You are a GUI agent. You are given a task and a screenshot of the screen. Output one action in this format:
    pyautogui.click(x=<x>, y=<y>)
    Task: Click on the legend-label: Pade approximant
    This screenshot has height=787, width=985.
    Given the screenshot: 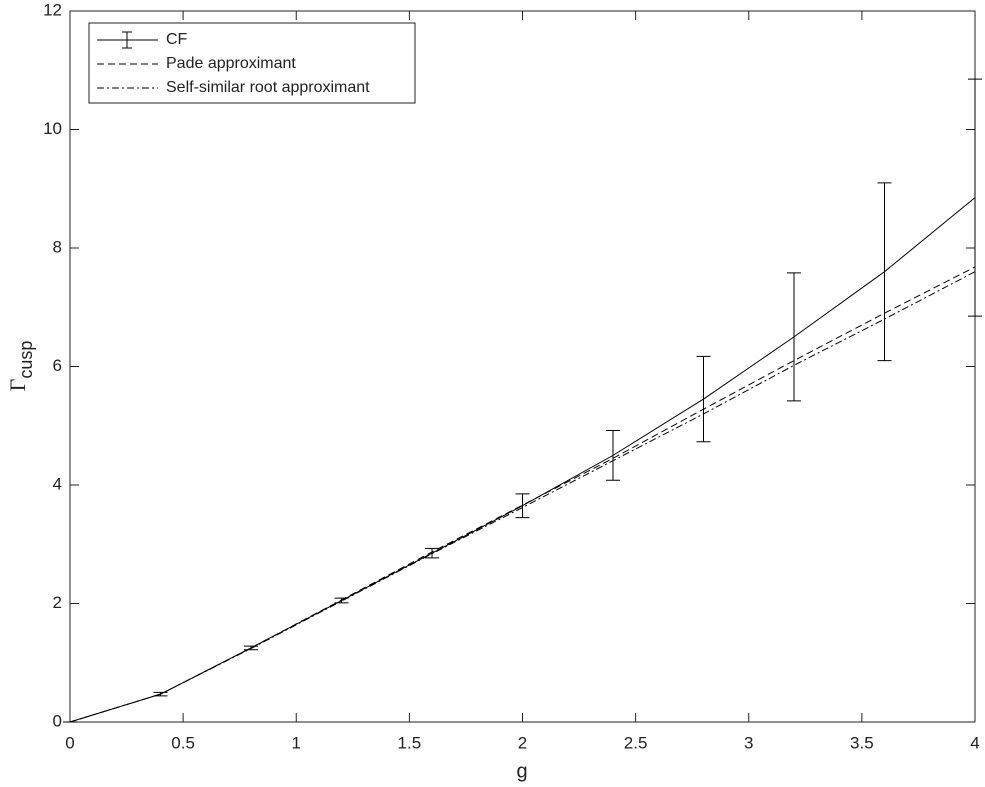 What is the action you would take?
    pyautogui.click(x=231, y=63)
    